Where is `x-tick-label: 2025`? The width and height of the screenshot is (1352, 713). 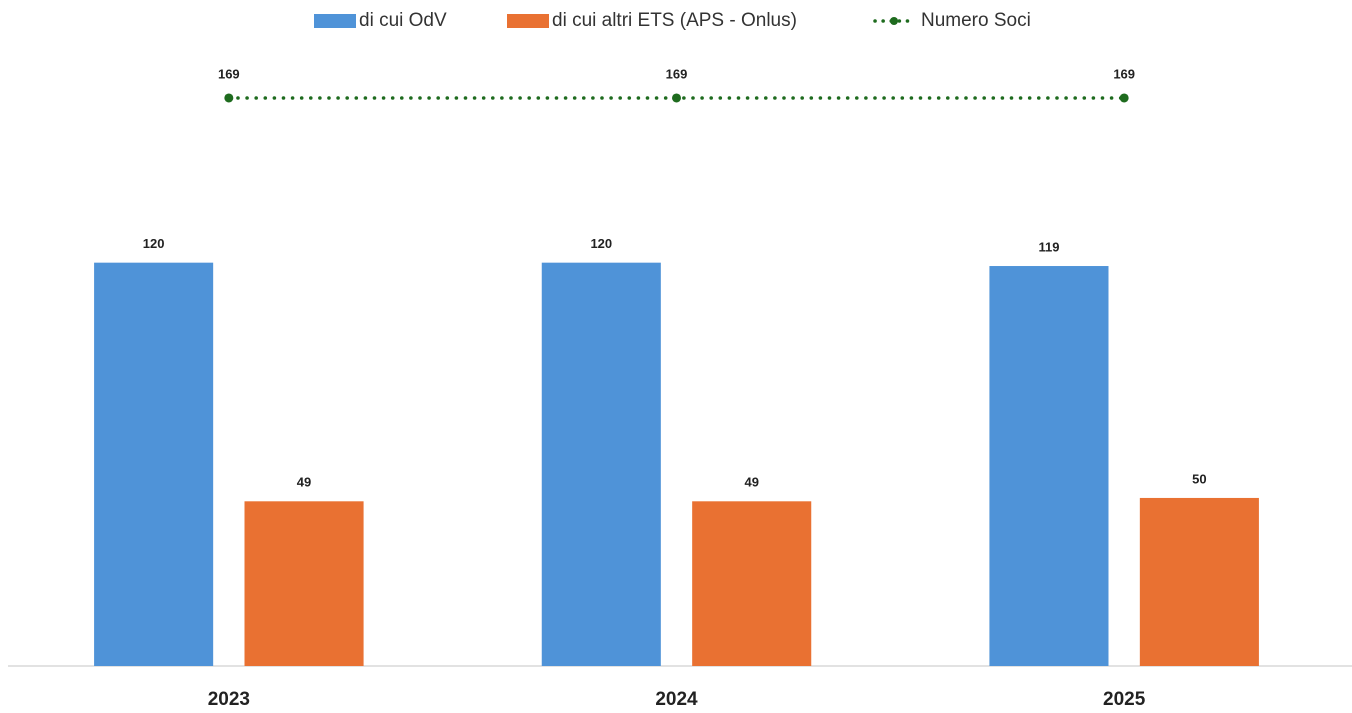 x-tick-label: 2025 is located at coordinates (1124, 699).